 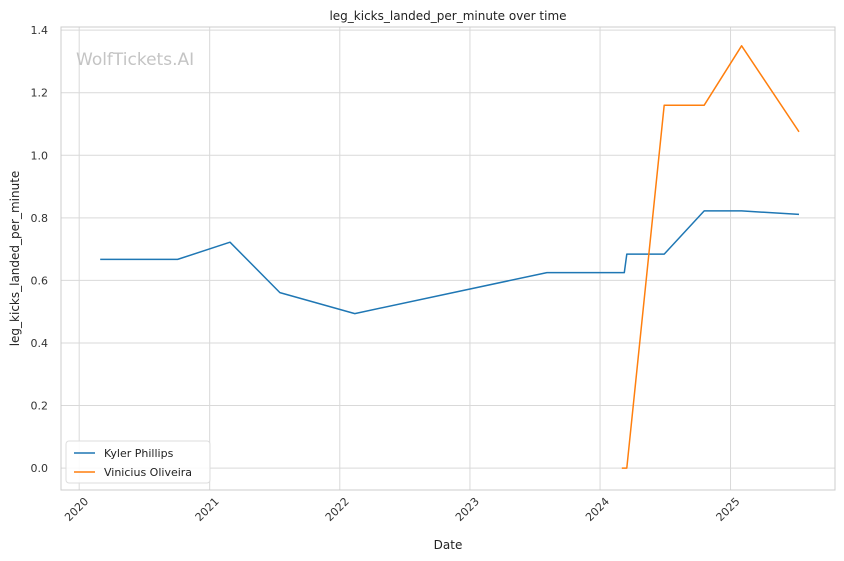 What do you see at coordinates (40, 30) in the screenshot?
I see `y-tick-label: 1.4` at bounding box center [40, 30].